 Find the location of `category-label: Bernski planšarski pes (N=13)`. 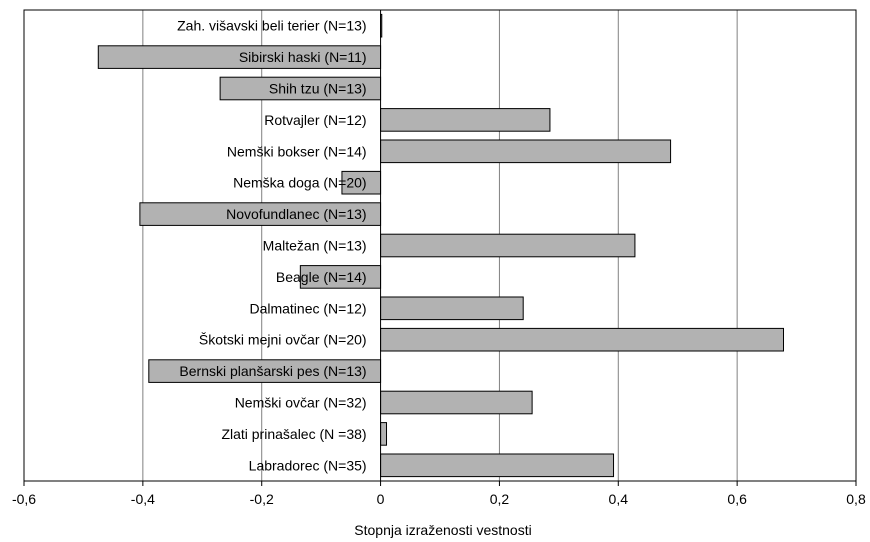

category-label: Bernski planšarski pes (N=13) is located at coordinates (272, 371).